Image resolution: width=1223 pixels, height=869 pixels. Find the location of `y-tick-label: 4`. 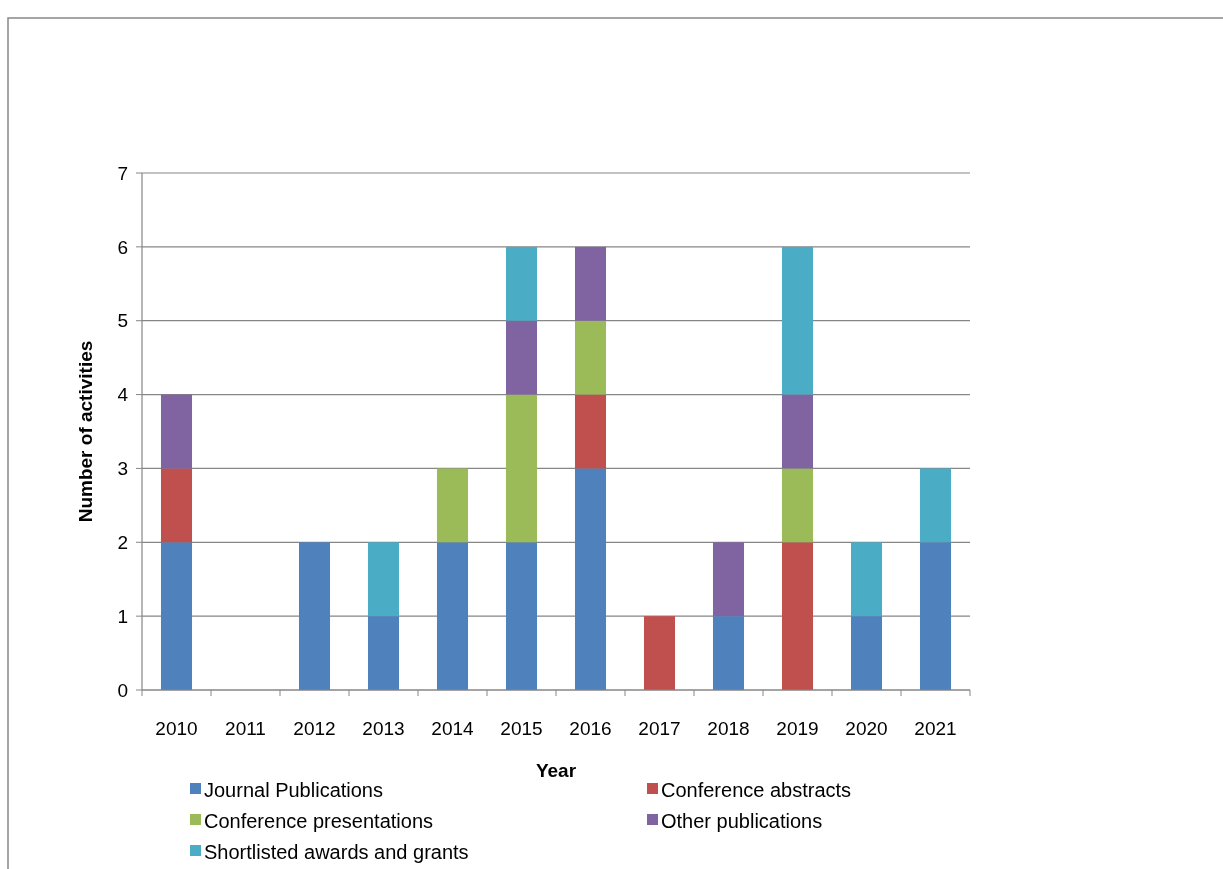

y-tick-label: 4 is located at coordinates (123, 395).